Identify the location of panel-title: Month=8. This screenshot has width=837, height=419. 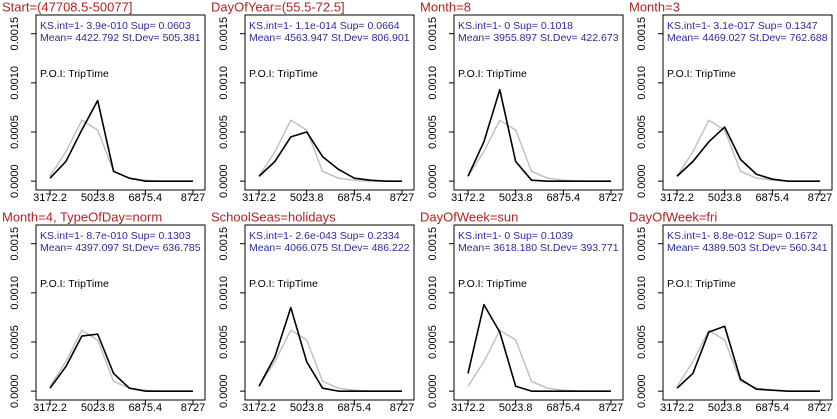
(445, 7).